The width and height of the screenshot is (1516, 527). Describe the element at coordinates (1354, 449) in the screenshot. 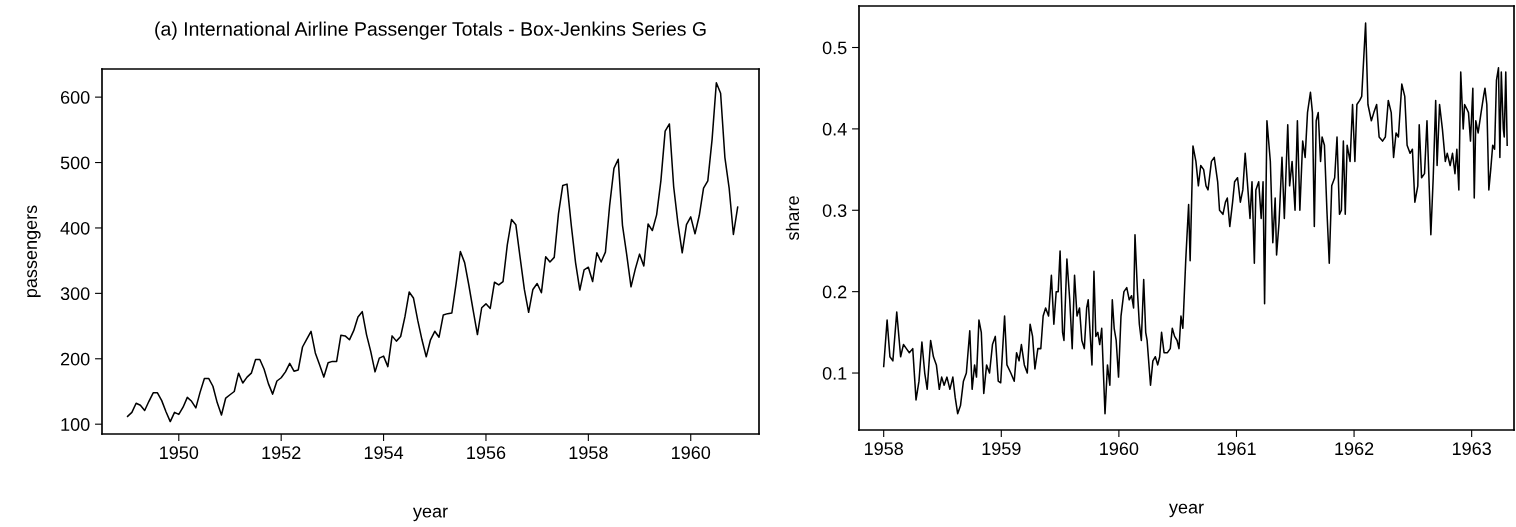

I see `x-tick-label: 1962` at that location.